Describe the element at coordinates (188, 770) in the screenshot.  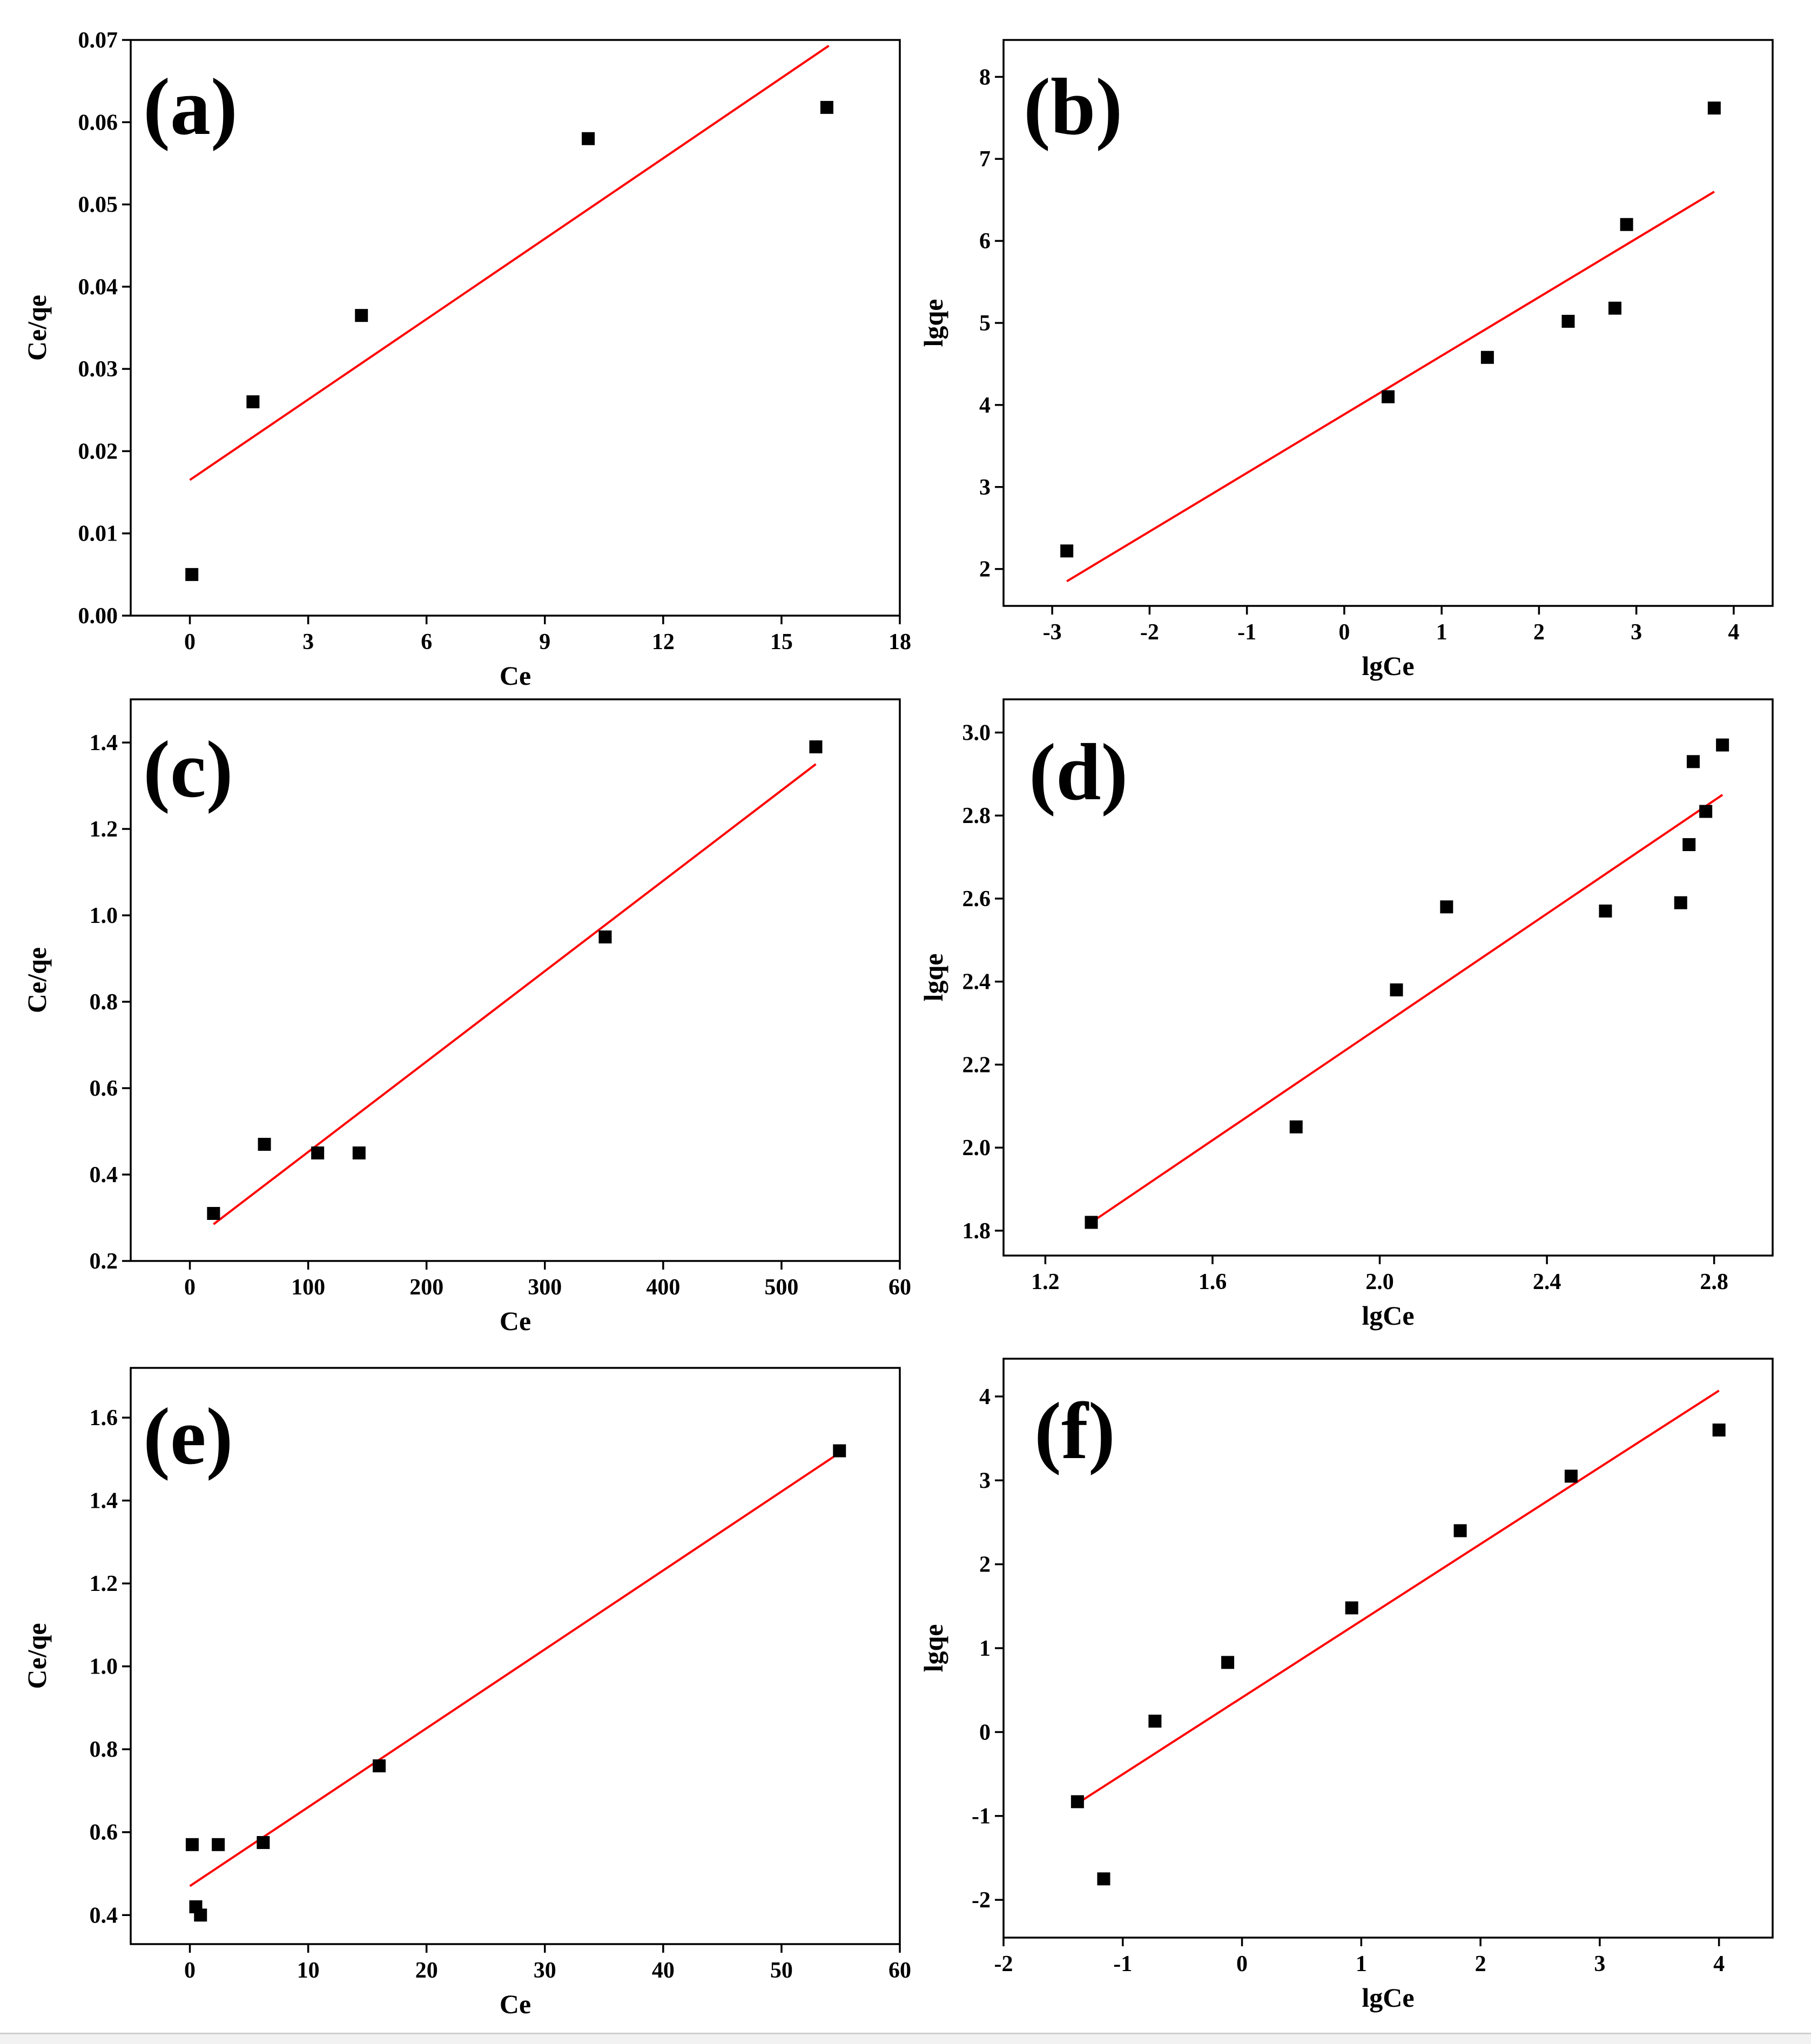
I see `panel-label: (c)` at that location.